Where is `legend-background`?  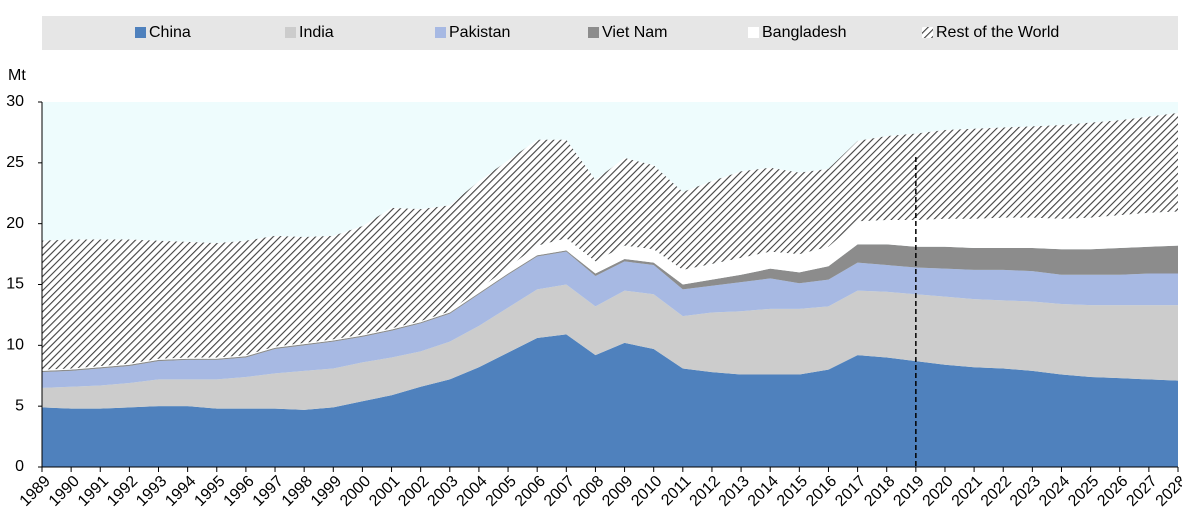 legend-background is located at coordinates (610, 33).